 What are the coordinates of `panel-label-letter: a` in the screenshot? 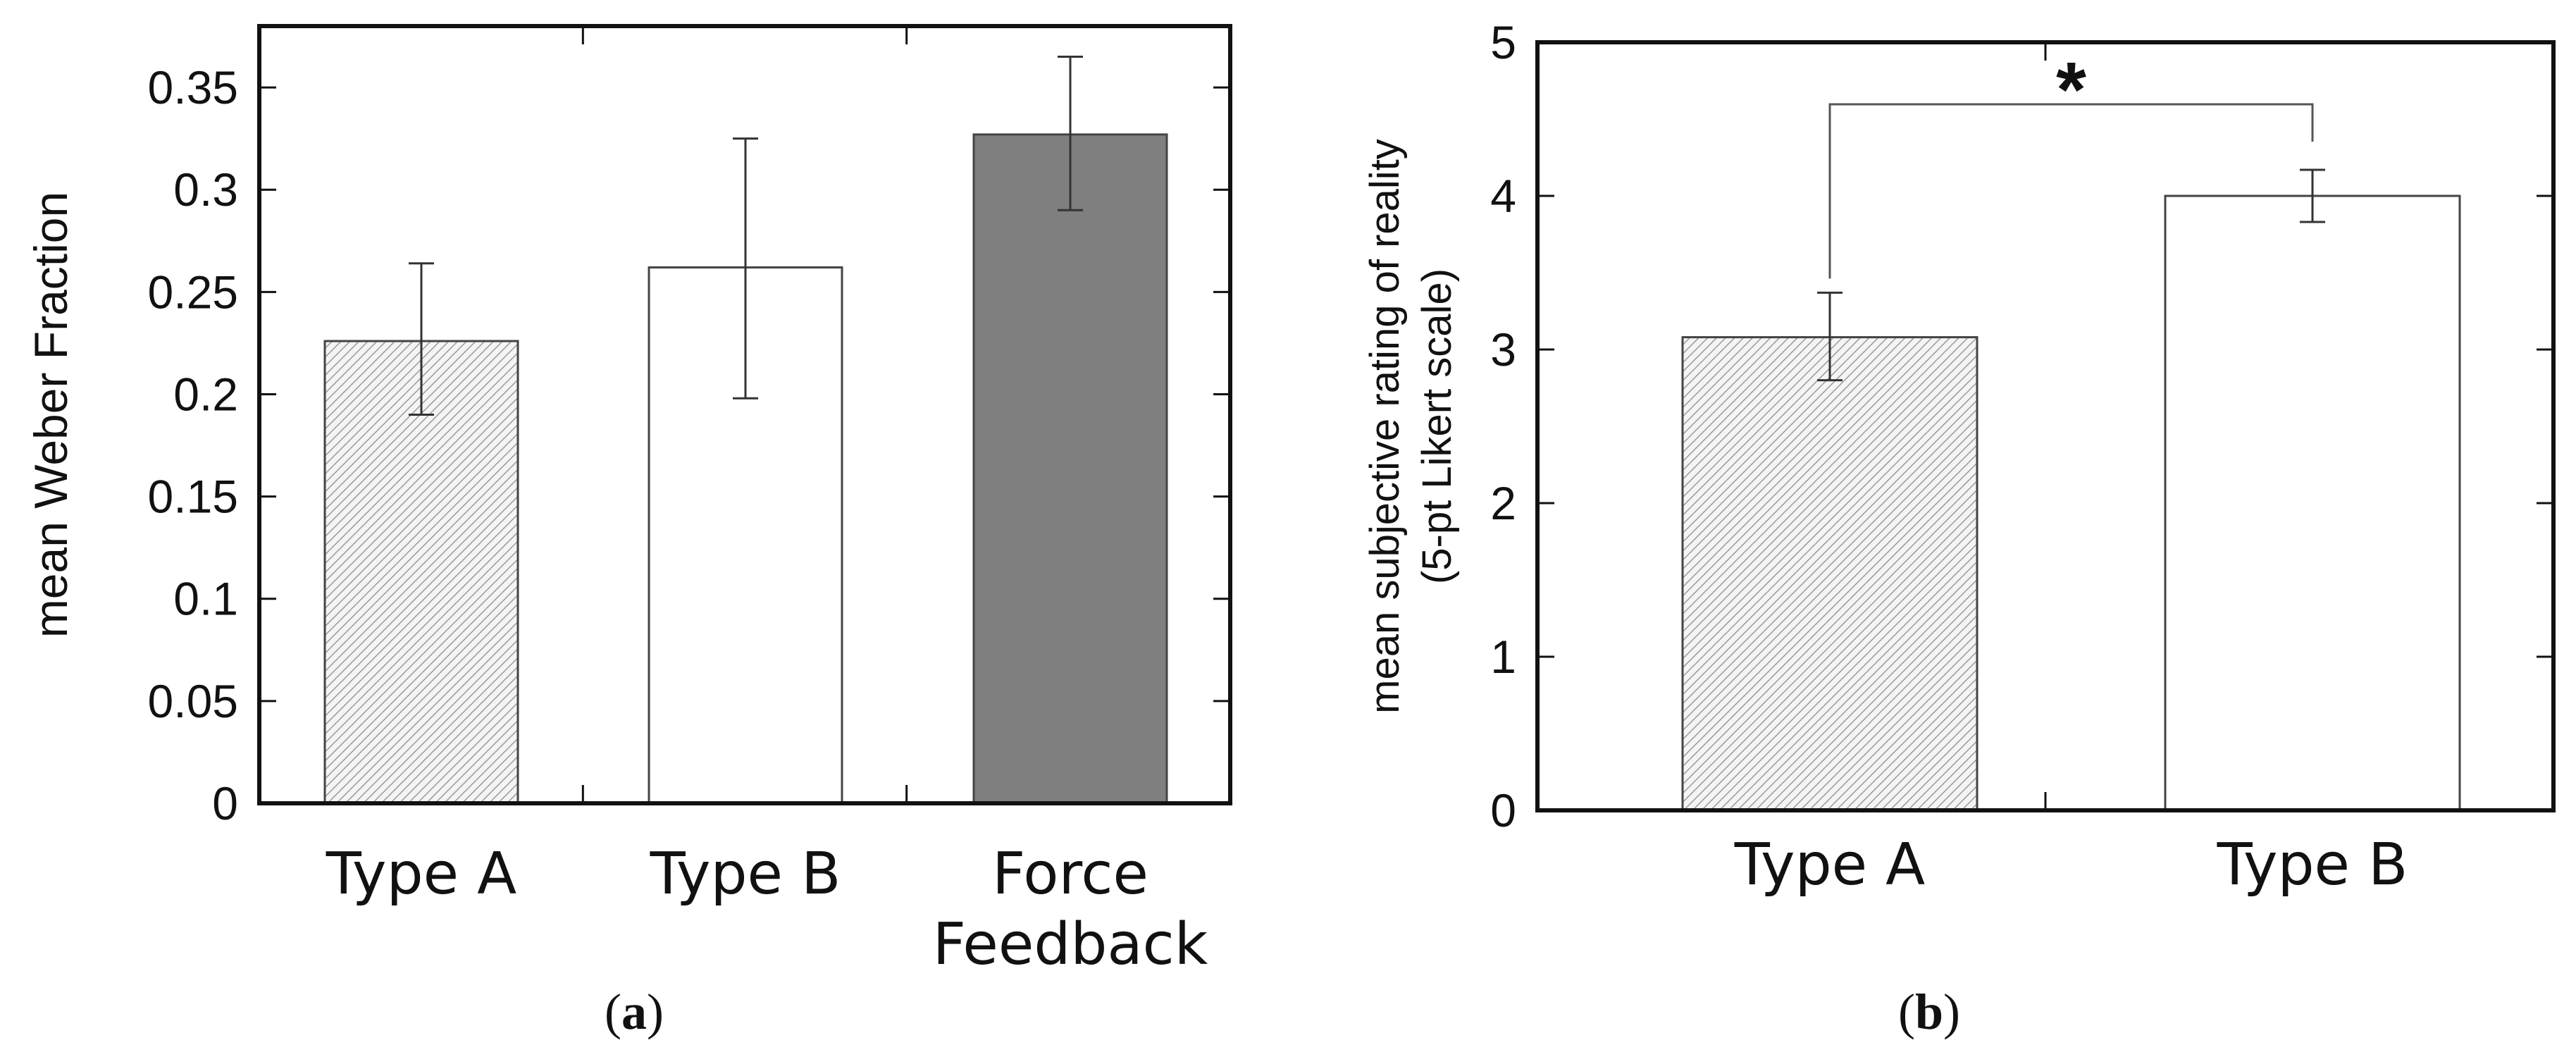 It's located at (634, 1012).